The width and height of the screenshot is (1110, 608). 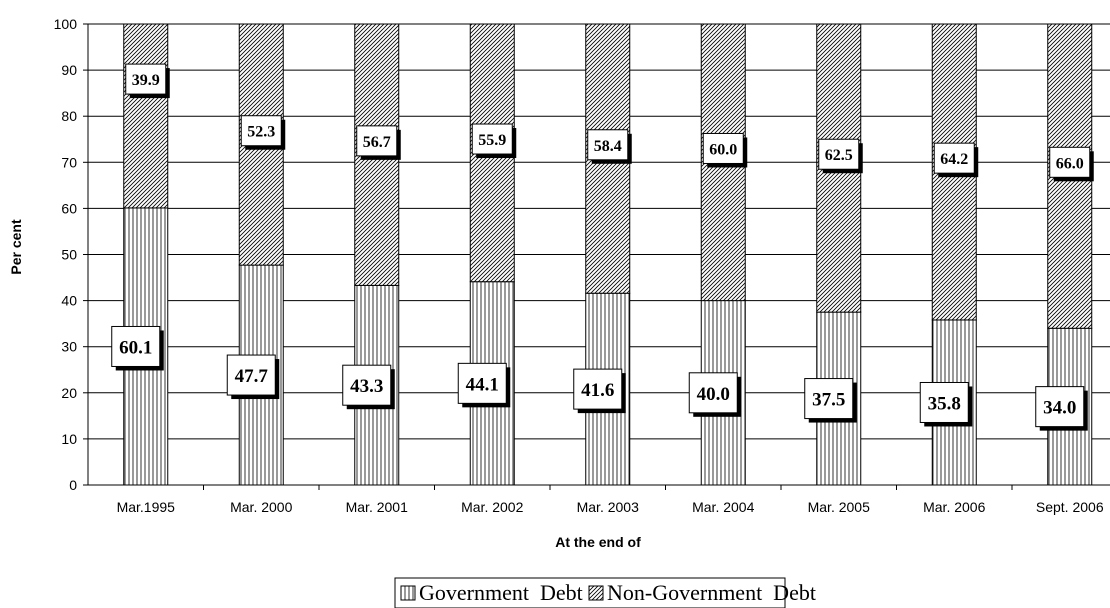 I want to click on data-label-government: 40.0, so click(x=713, y=394).